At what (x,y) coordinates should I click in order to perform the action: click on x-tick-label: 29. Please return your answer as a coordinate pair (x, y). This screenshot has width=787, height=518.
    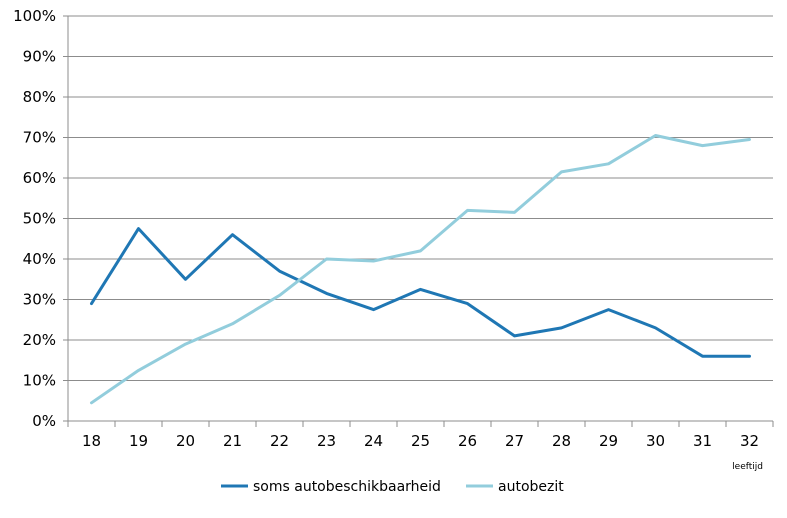
    Looking at the image, I should click on (608, 441).